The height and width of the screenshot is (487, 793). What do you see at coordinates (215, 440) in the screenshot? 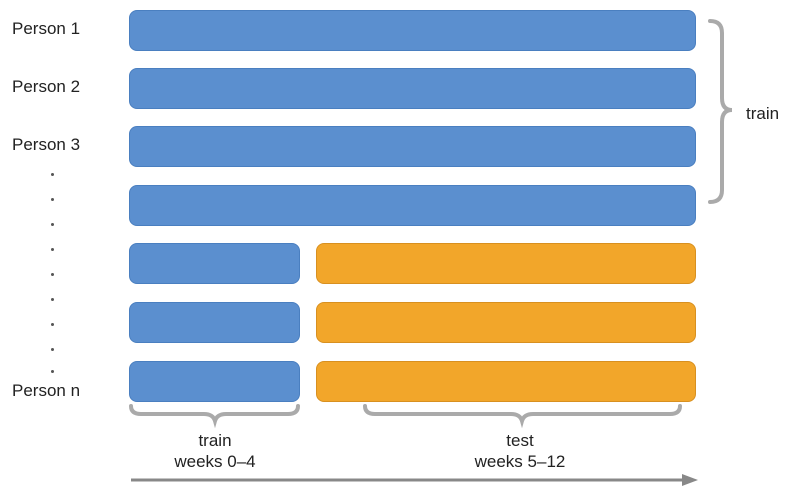
I see `bottom-train-title: train` at bounding box center [215, 440].